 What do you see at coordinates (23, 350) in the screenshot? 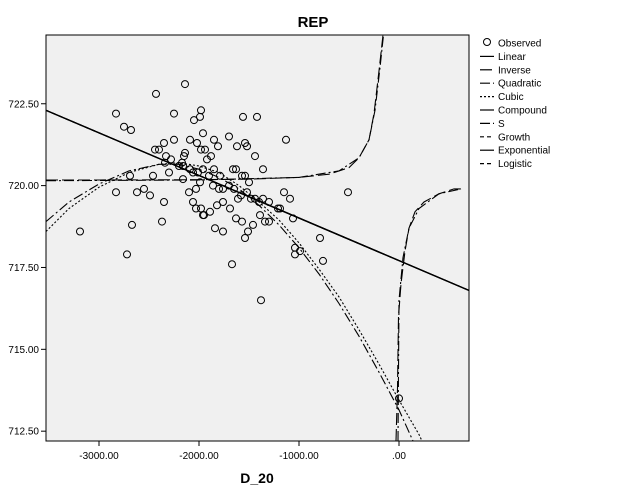
I see `y-tick-label: 715.00` at bounding box center [23, 350].